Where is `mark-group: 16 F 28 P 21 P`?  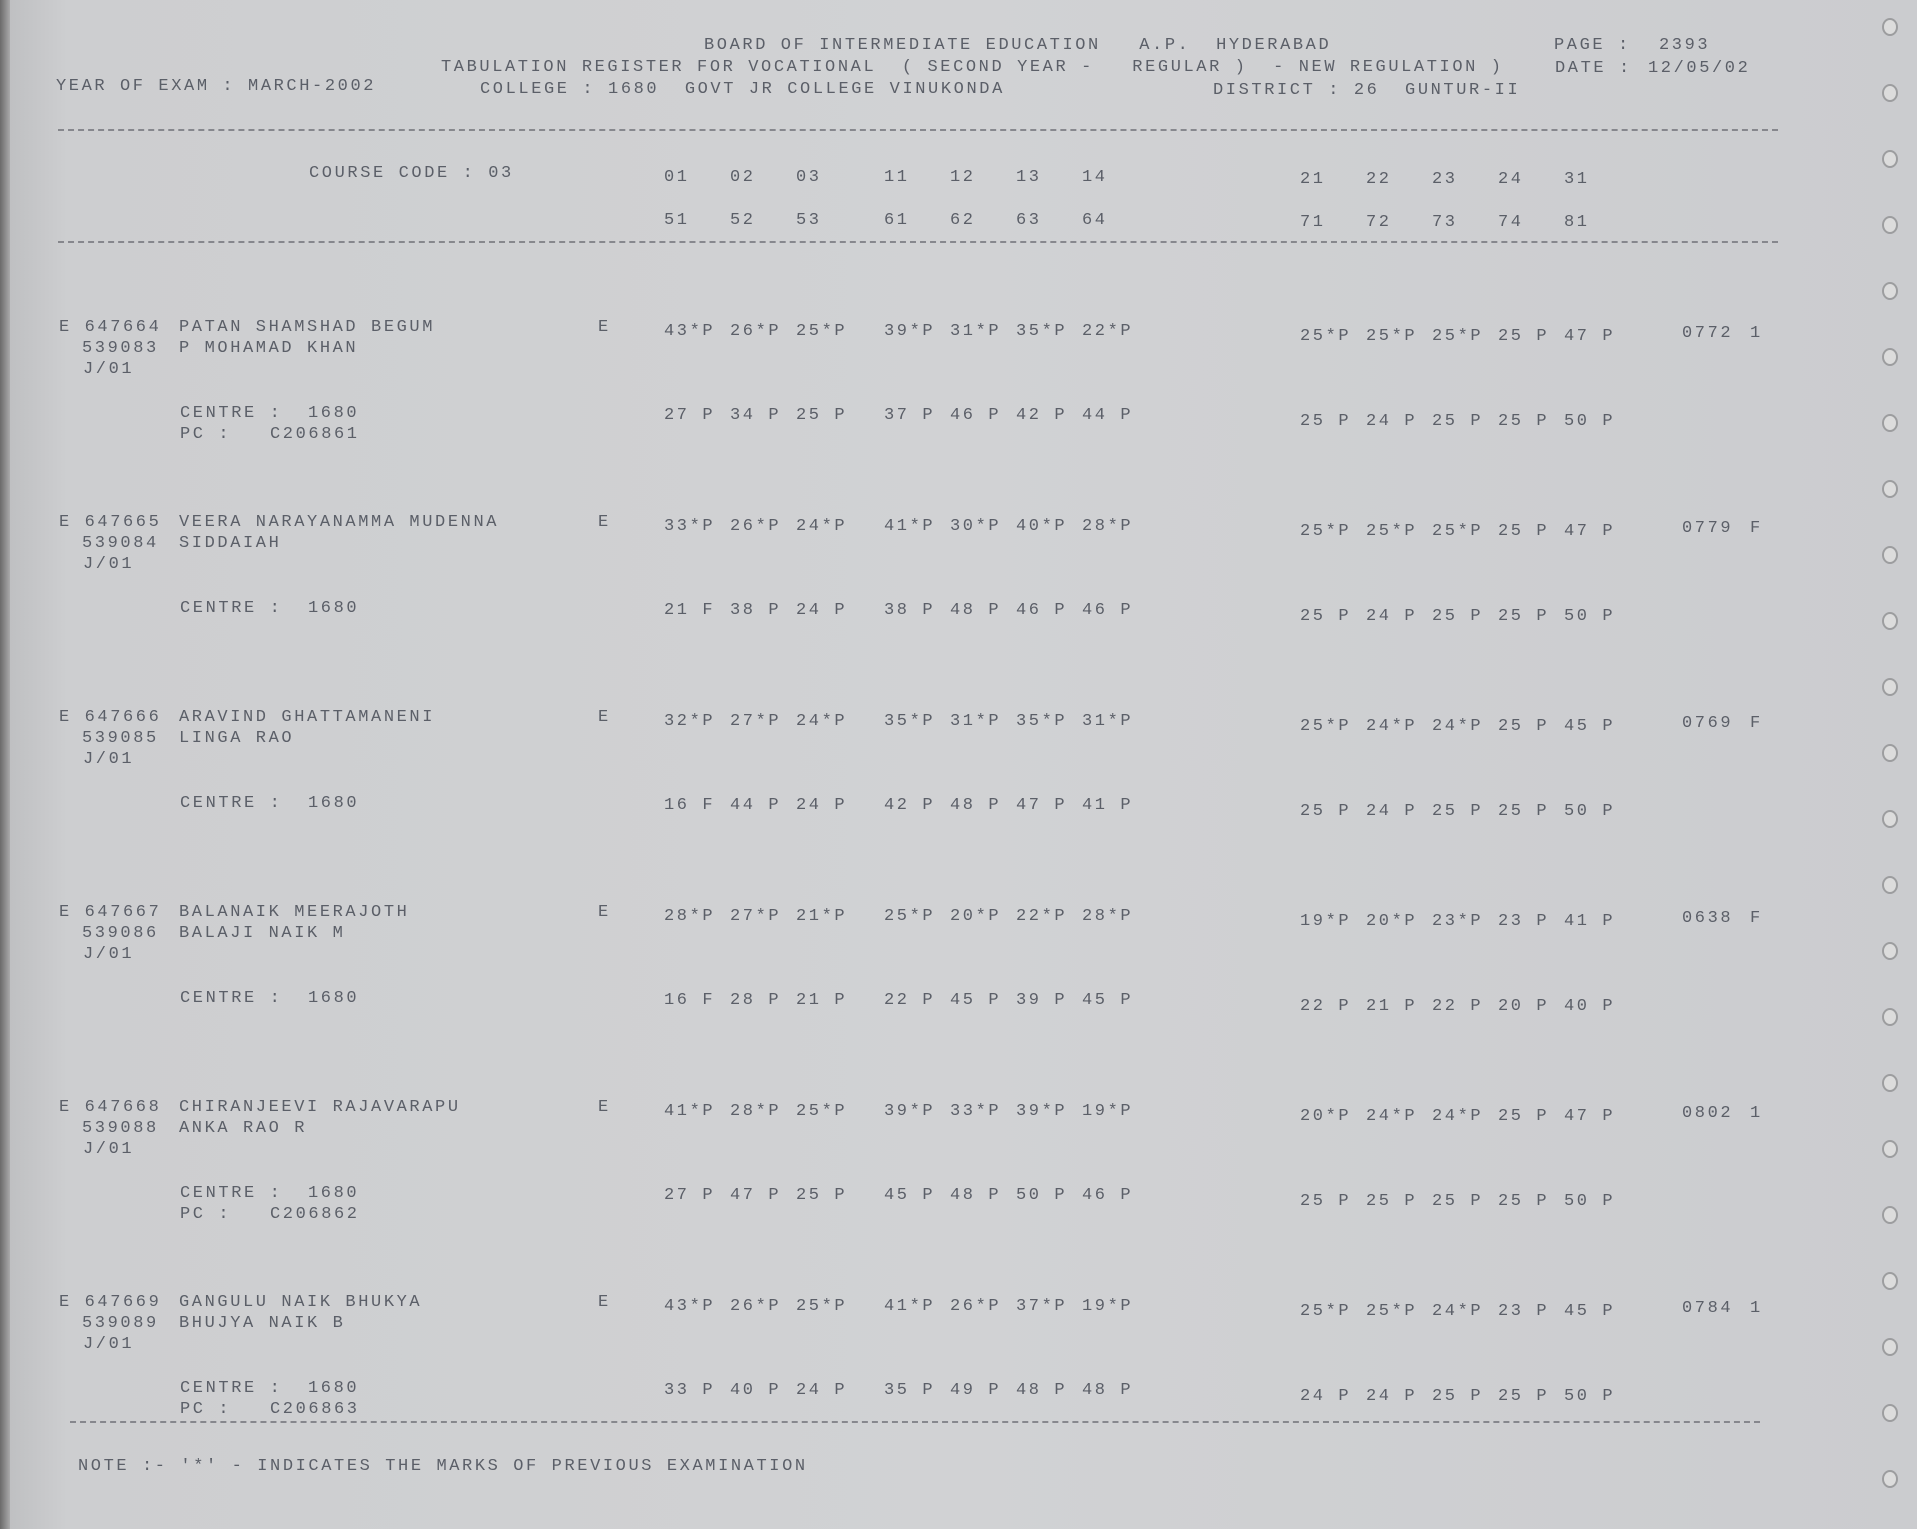 mark-group: 16 F 28 P 21 P is located at coordinates (763, 1001).